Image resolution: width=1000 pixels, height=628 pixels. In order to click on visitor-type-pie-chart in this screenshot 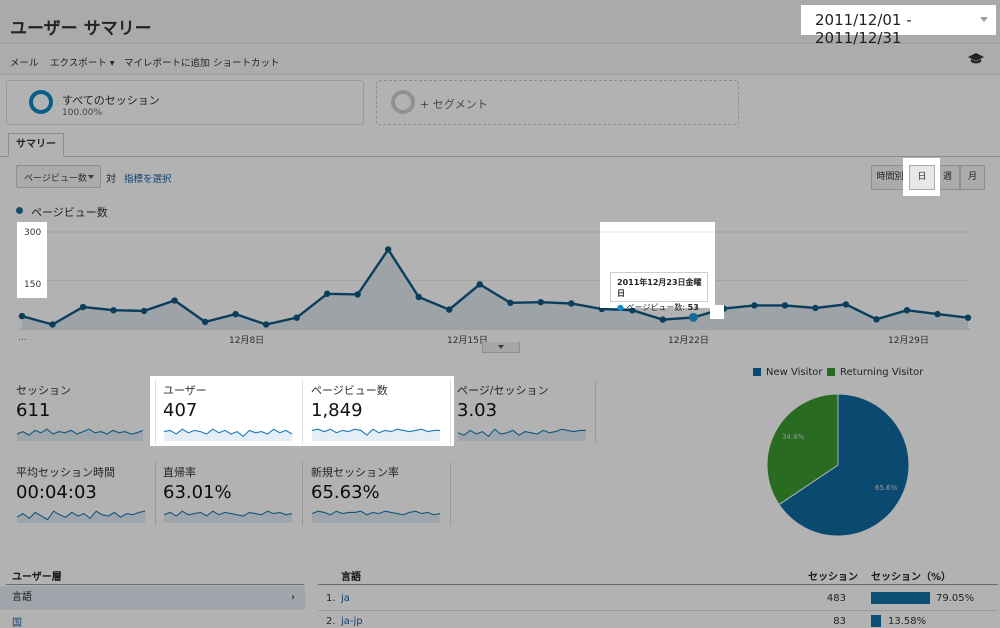, I will do `click(838, 465)`.